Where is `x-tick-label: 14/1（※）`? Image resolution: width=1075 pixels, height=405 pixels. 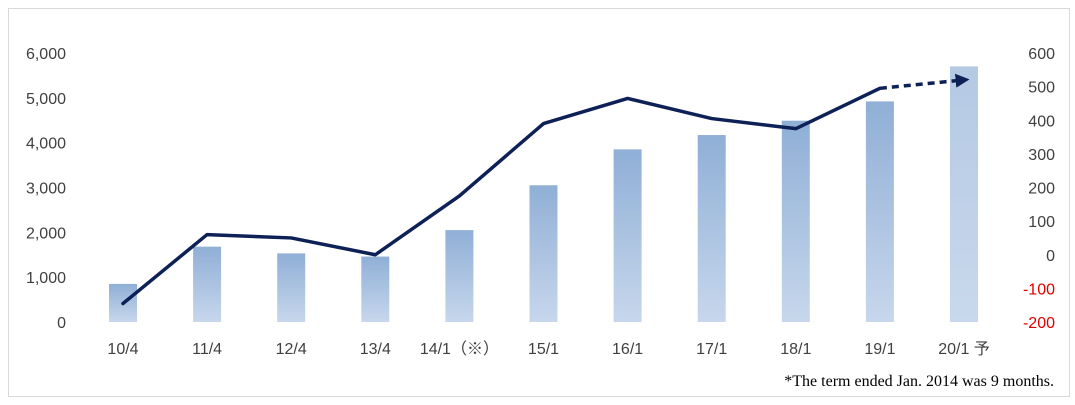 x-tick-label: 14/1（※） is located at coordinates (459, 349).